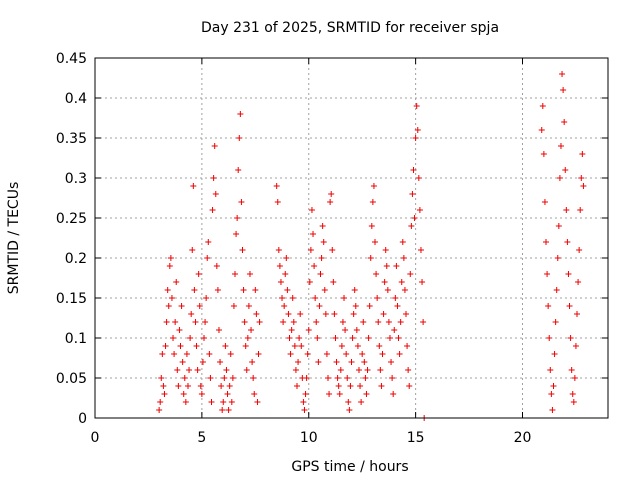 This screenshot has height=480, width=640. Describe the element at coordinates (76, 259) in the screenshot. I see `y-tick-label: 0.2` at that location.